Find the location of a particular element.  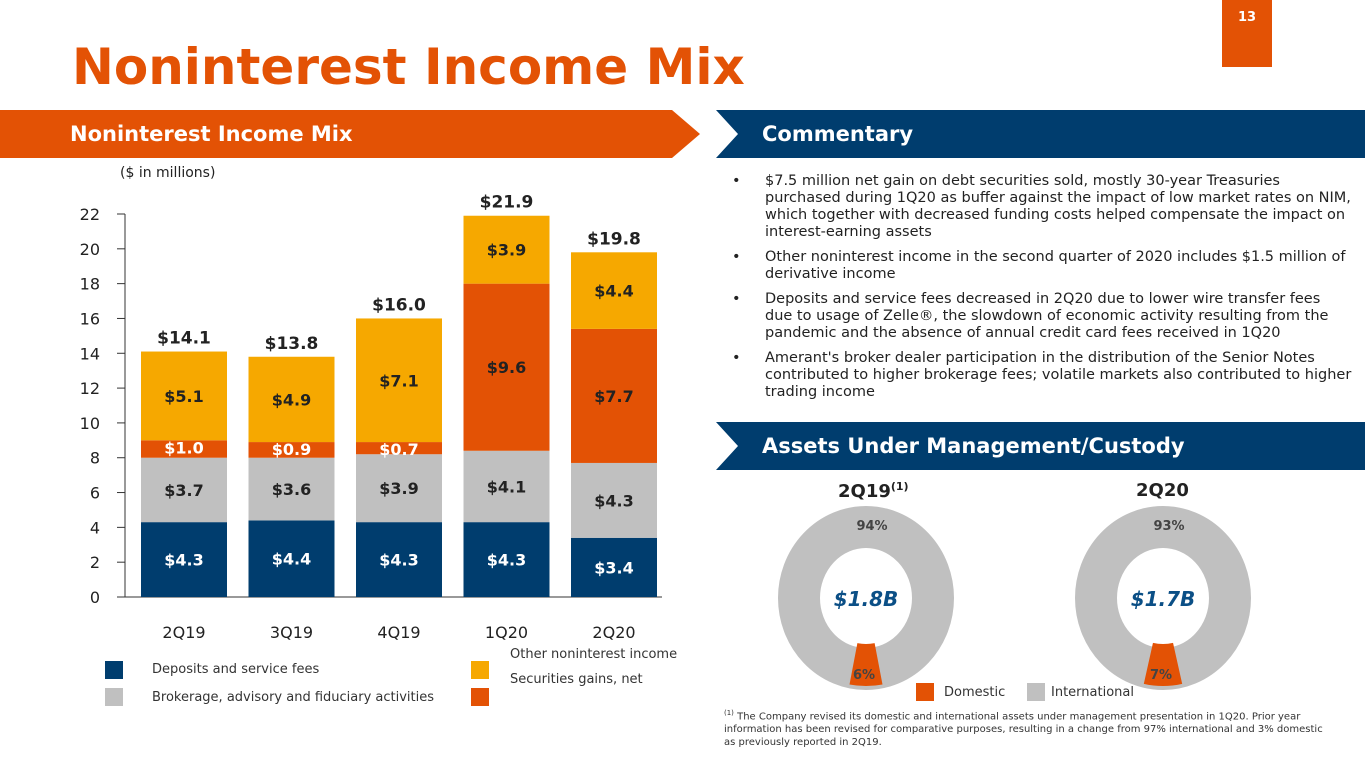

total-label: $14.1 is located at coordinates (184, 339).